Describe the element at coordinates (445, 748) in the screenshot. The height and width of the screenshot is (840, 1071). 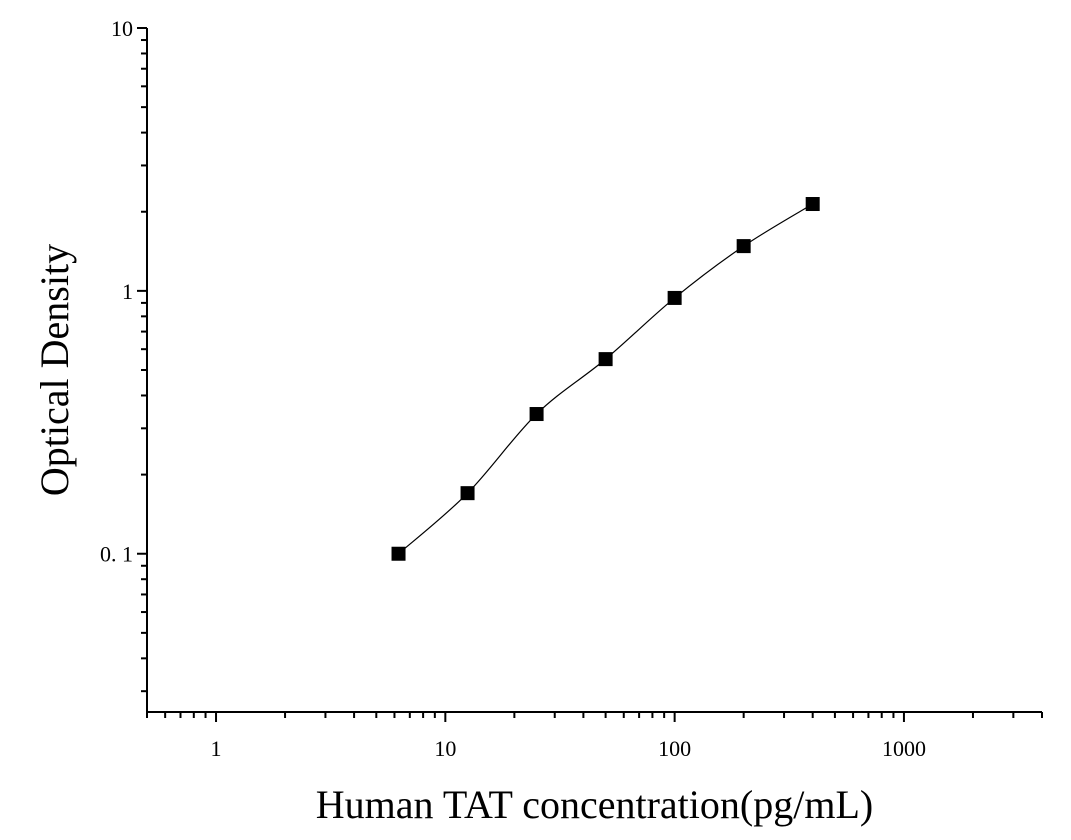
I see `x-tick-label: 10` at that location.